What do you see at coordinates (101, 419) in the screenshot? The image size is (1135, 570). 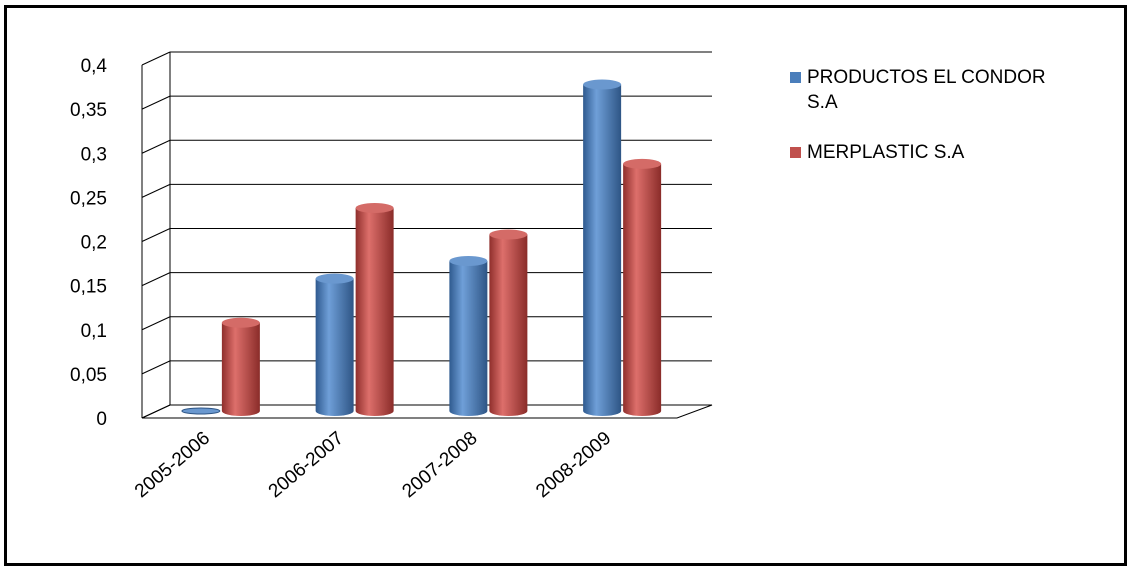 I see `y-tick-label: 0` at bounding box center [101, 419].